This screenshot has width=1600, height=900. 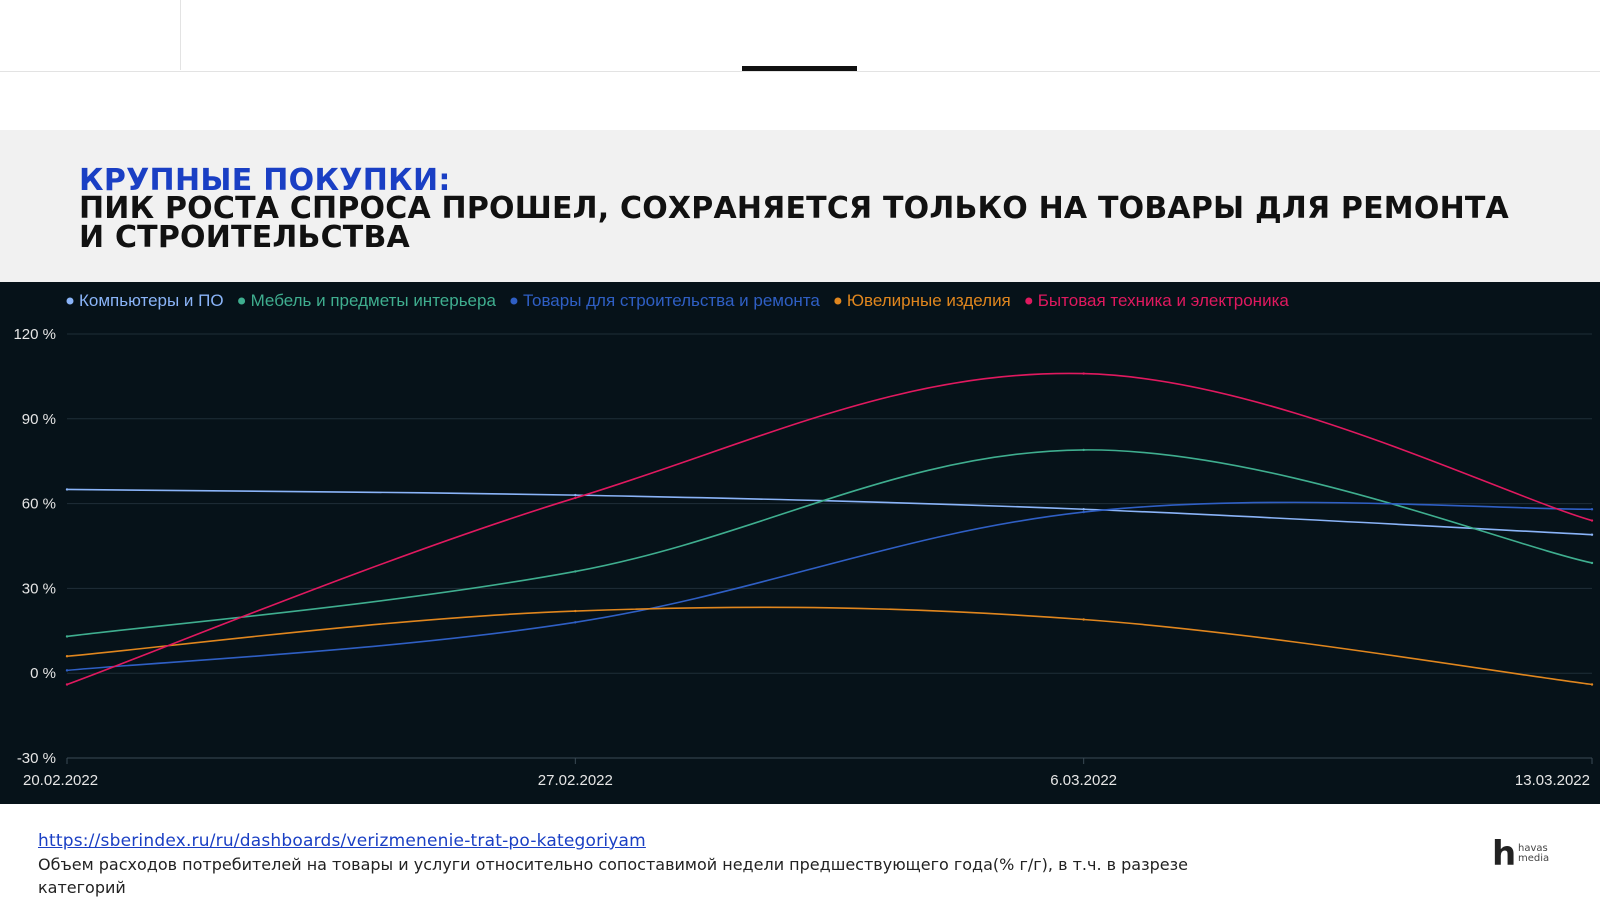 What do you see at coordinates (374, 300) in the screenshot?
I see `legend-label: Мебель и предметы интерьера` at bounding box center [374, 300].